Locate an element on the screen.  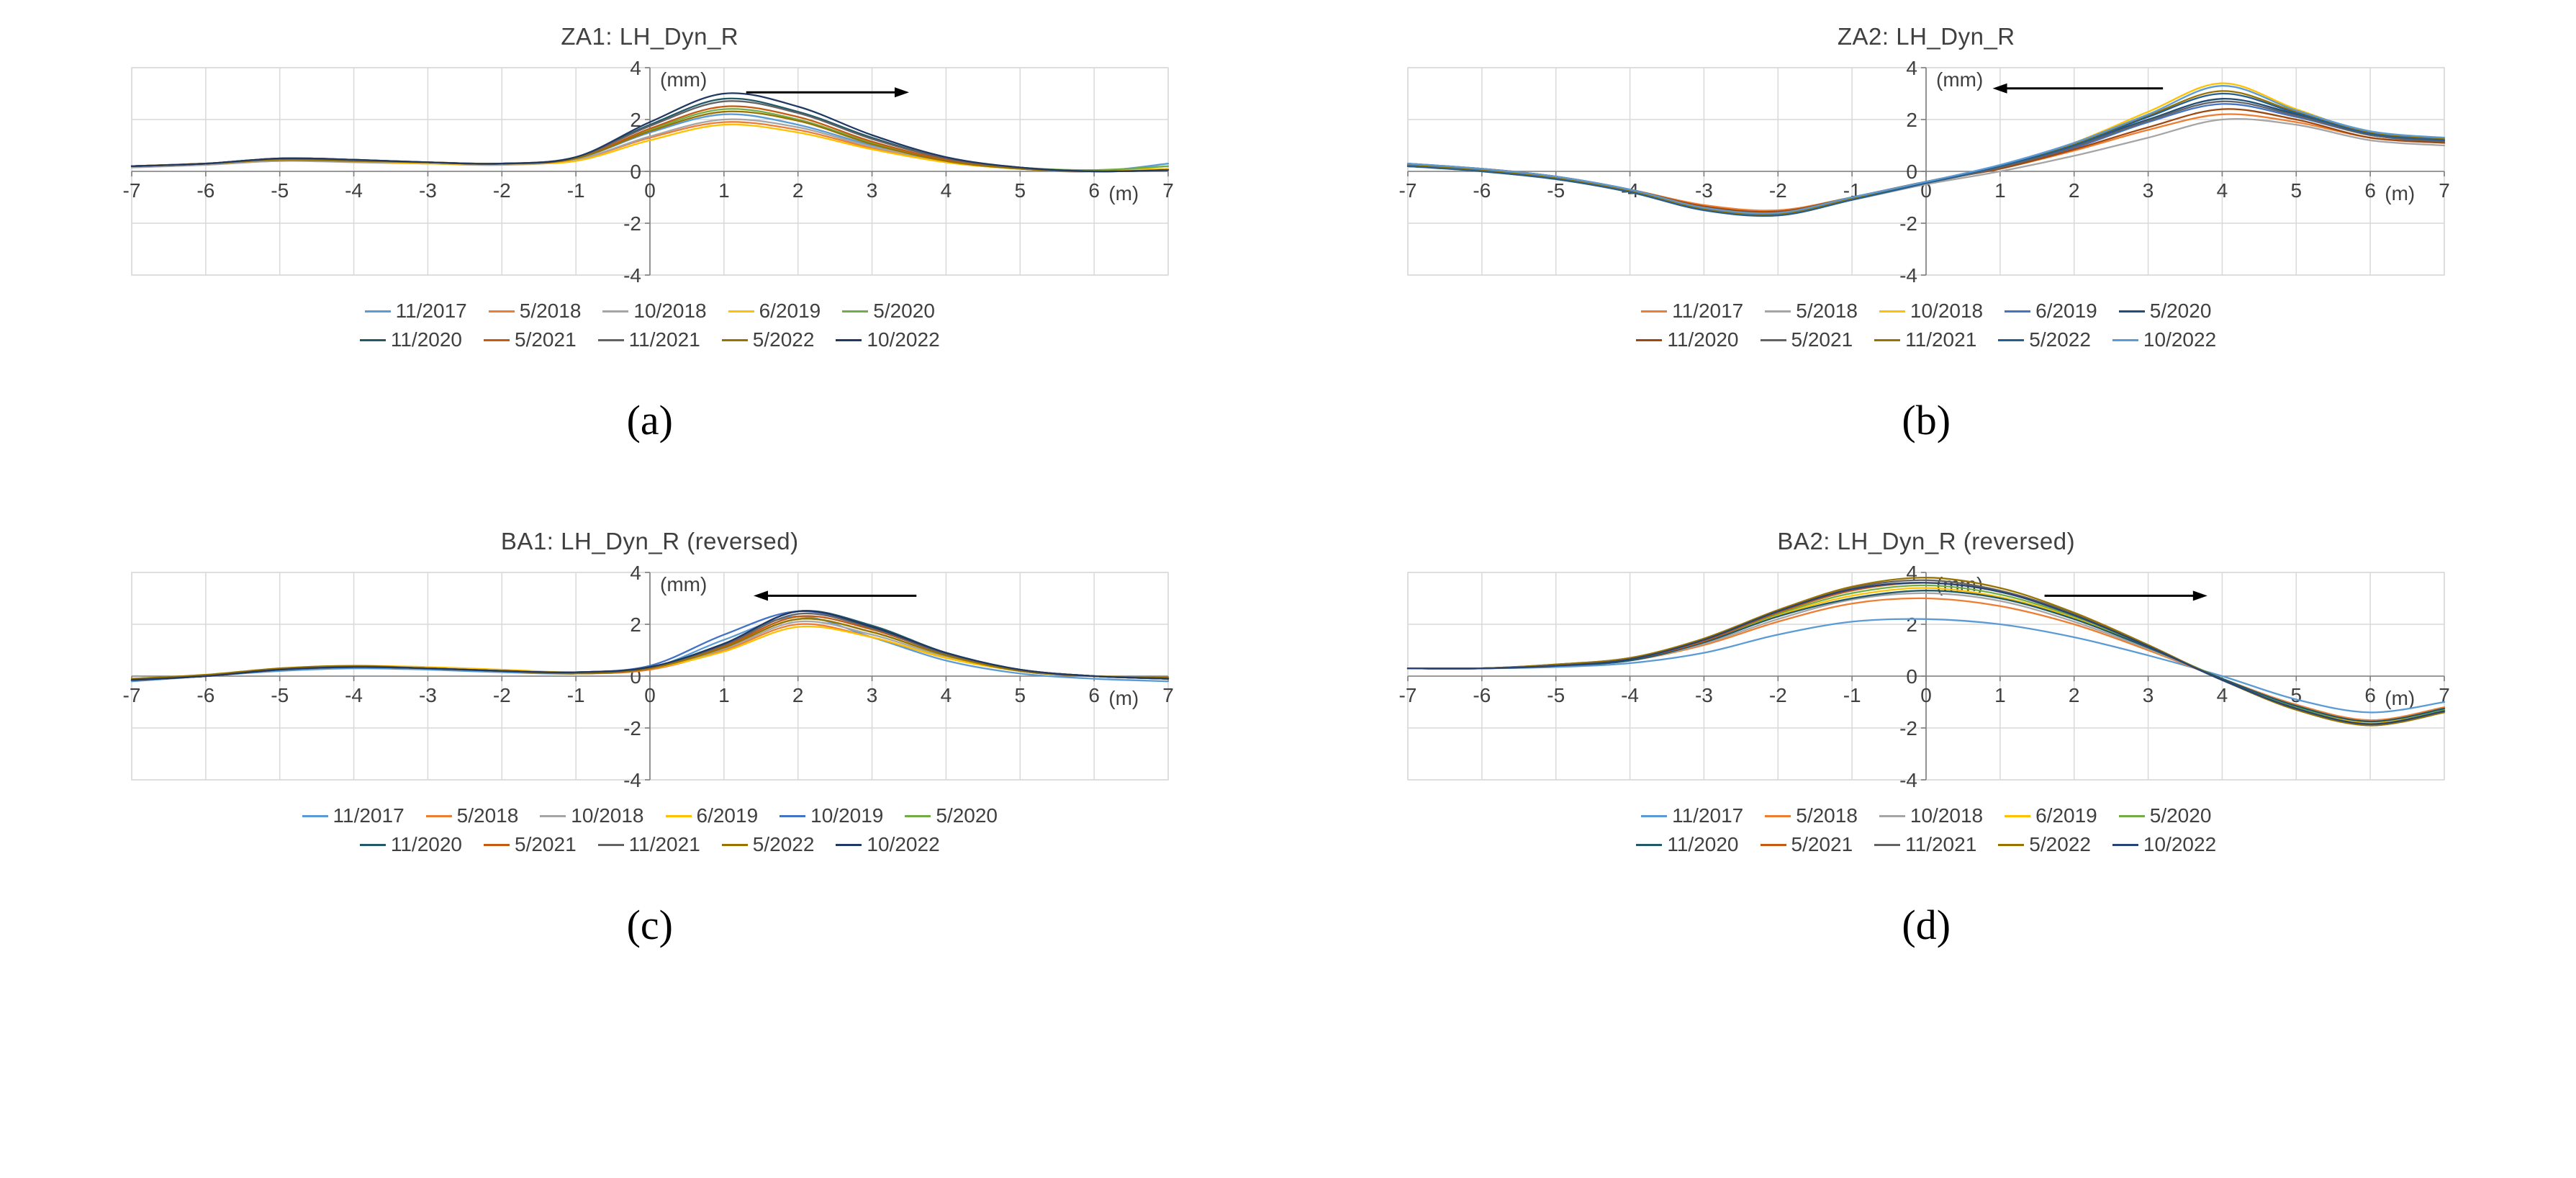
legend-item: 10/2022 is located at coordinates (2164, 339).